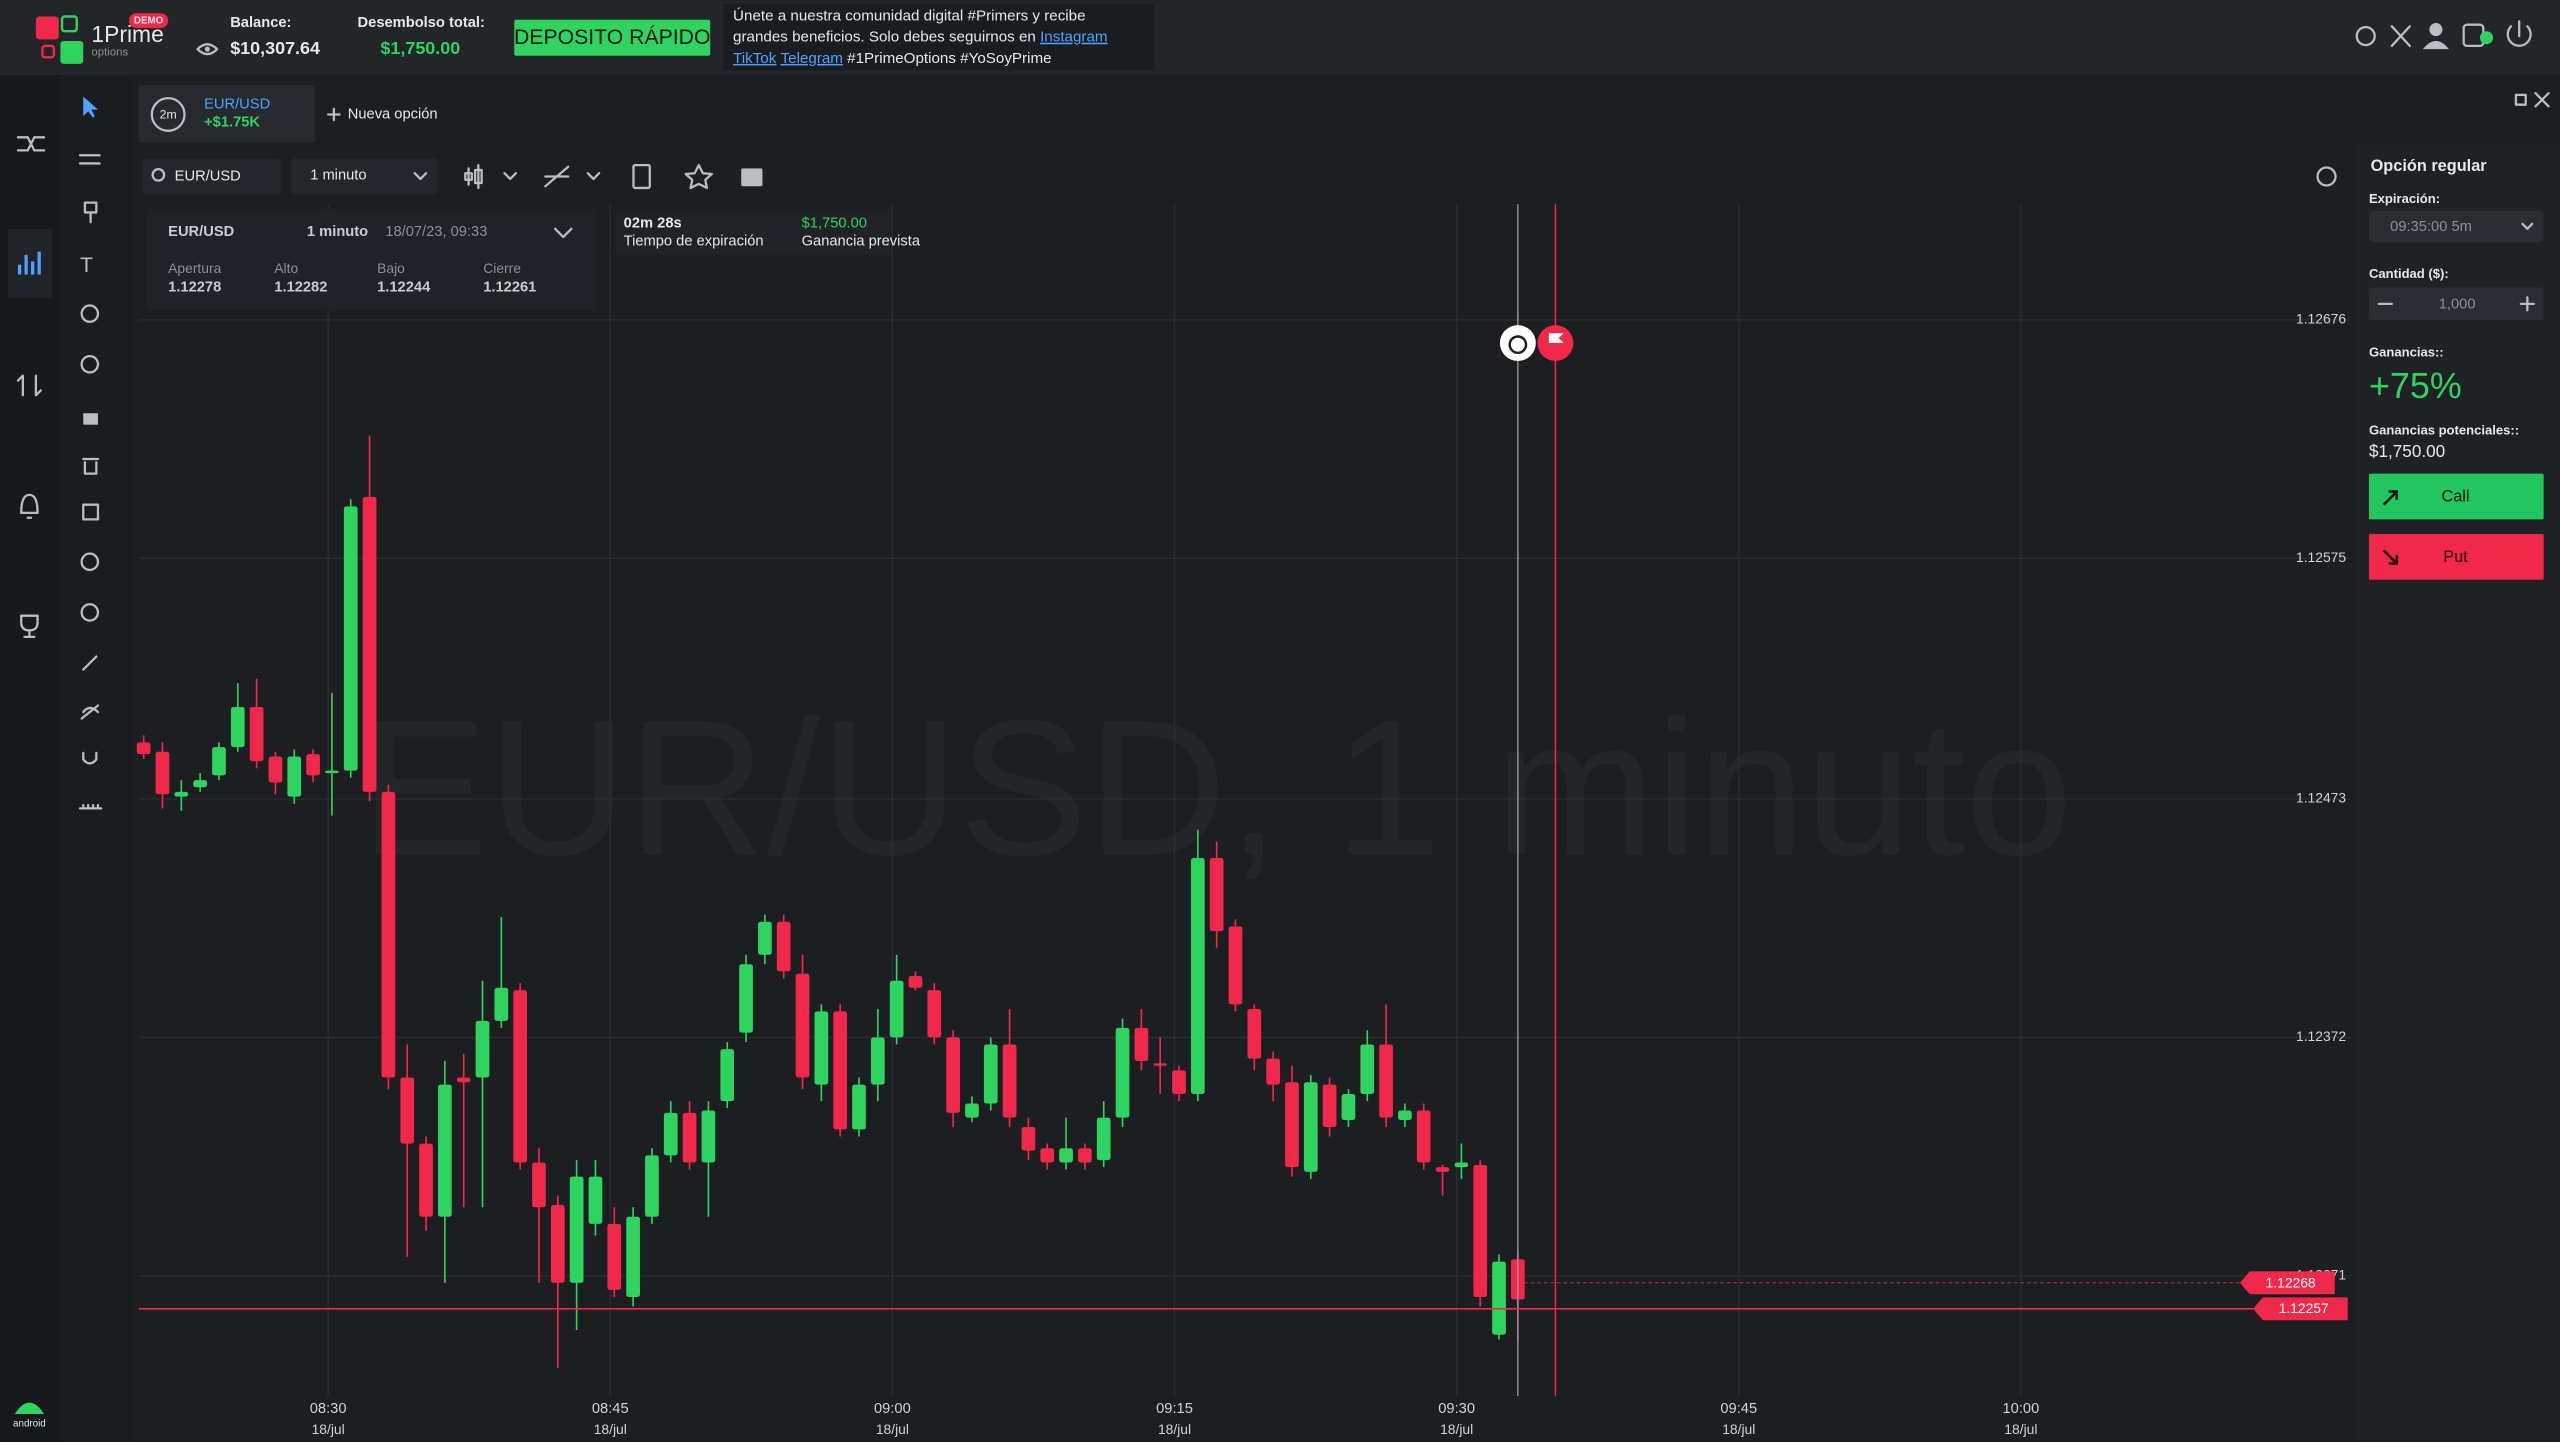 Image resolution: width=2560 pixels, height=1442 pixels. I want to click on expiry-box, so click(752, 232).